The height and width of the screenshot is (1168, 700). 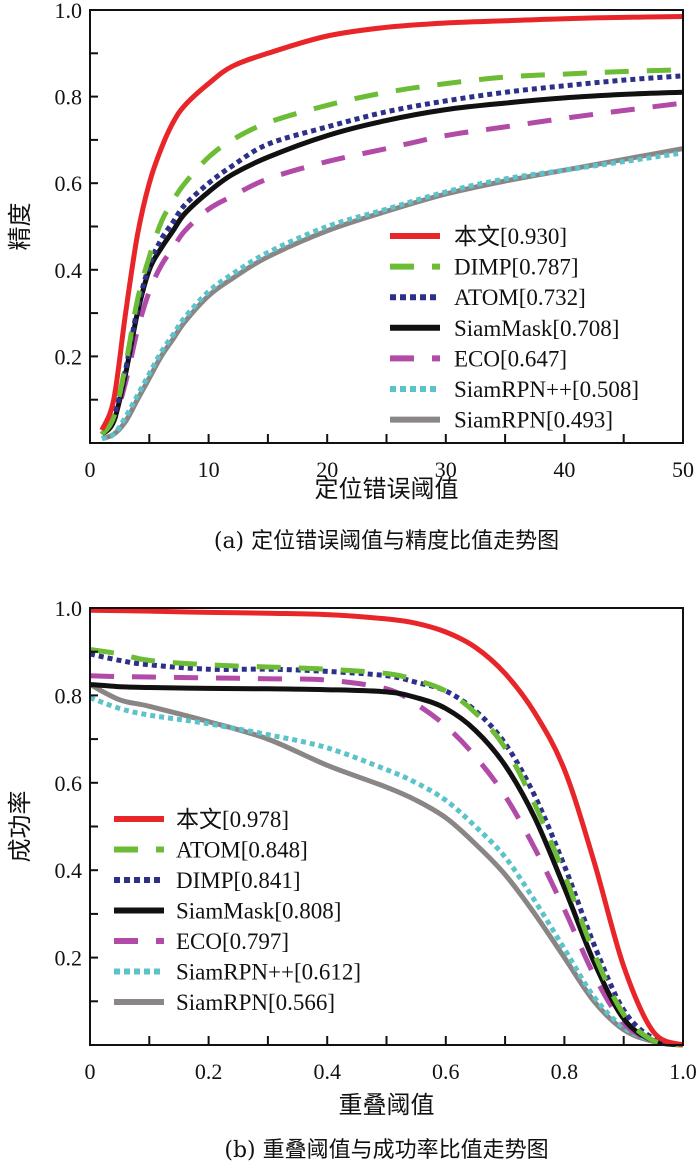 What do you see at coordinates (268, 972) in the screenshot?
I see `legend-label: SiamRPN++[0.612]` at bounding box center [268, 972].